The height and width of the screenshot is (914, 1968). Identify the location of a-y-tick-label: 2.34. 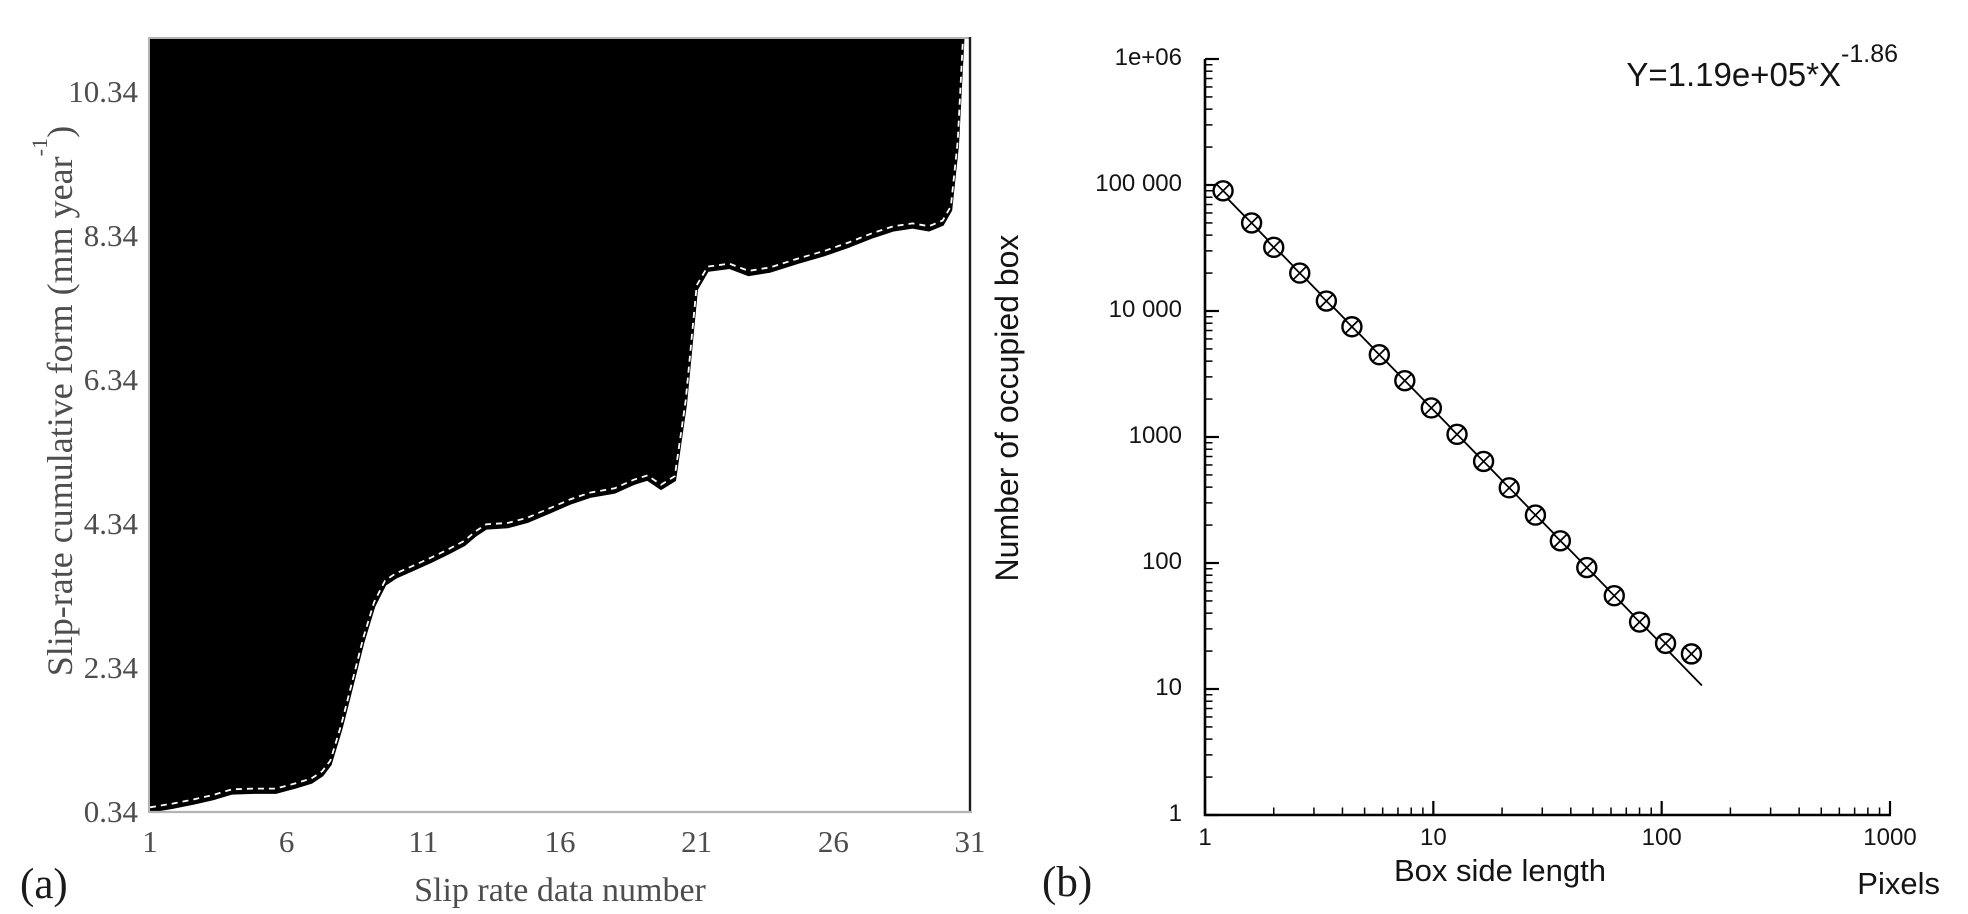
(110, 667).